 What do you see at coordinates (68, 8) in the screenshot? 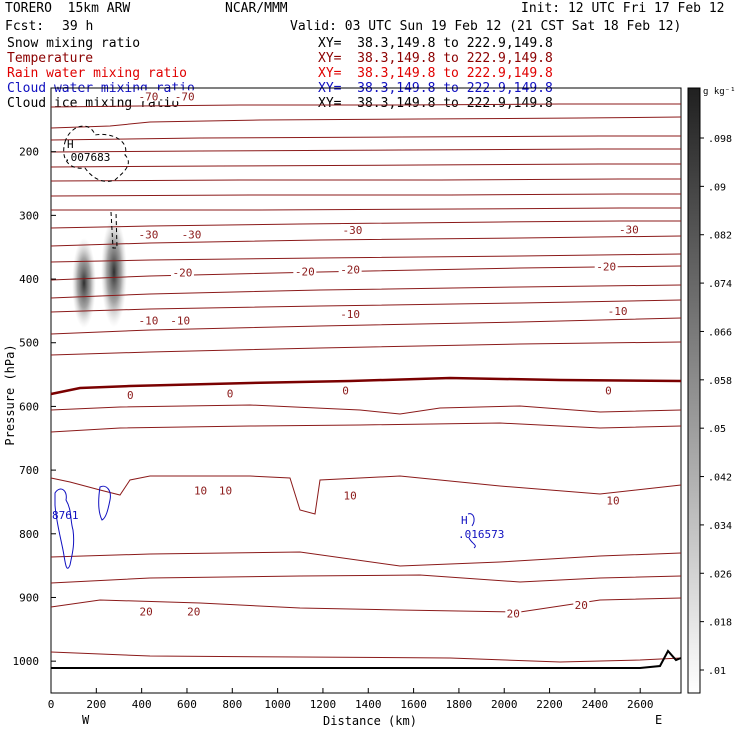
I see `model-title: TORERO 15km ARW` at bounding box center [68, 8].